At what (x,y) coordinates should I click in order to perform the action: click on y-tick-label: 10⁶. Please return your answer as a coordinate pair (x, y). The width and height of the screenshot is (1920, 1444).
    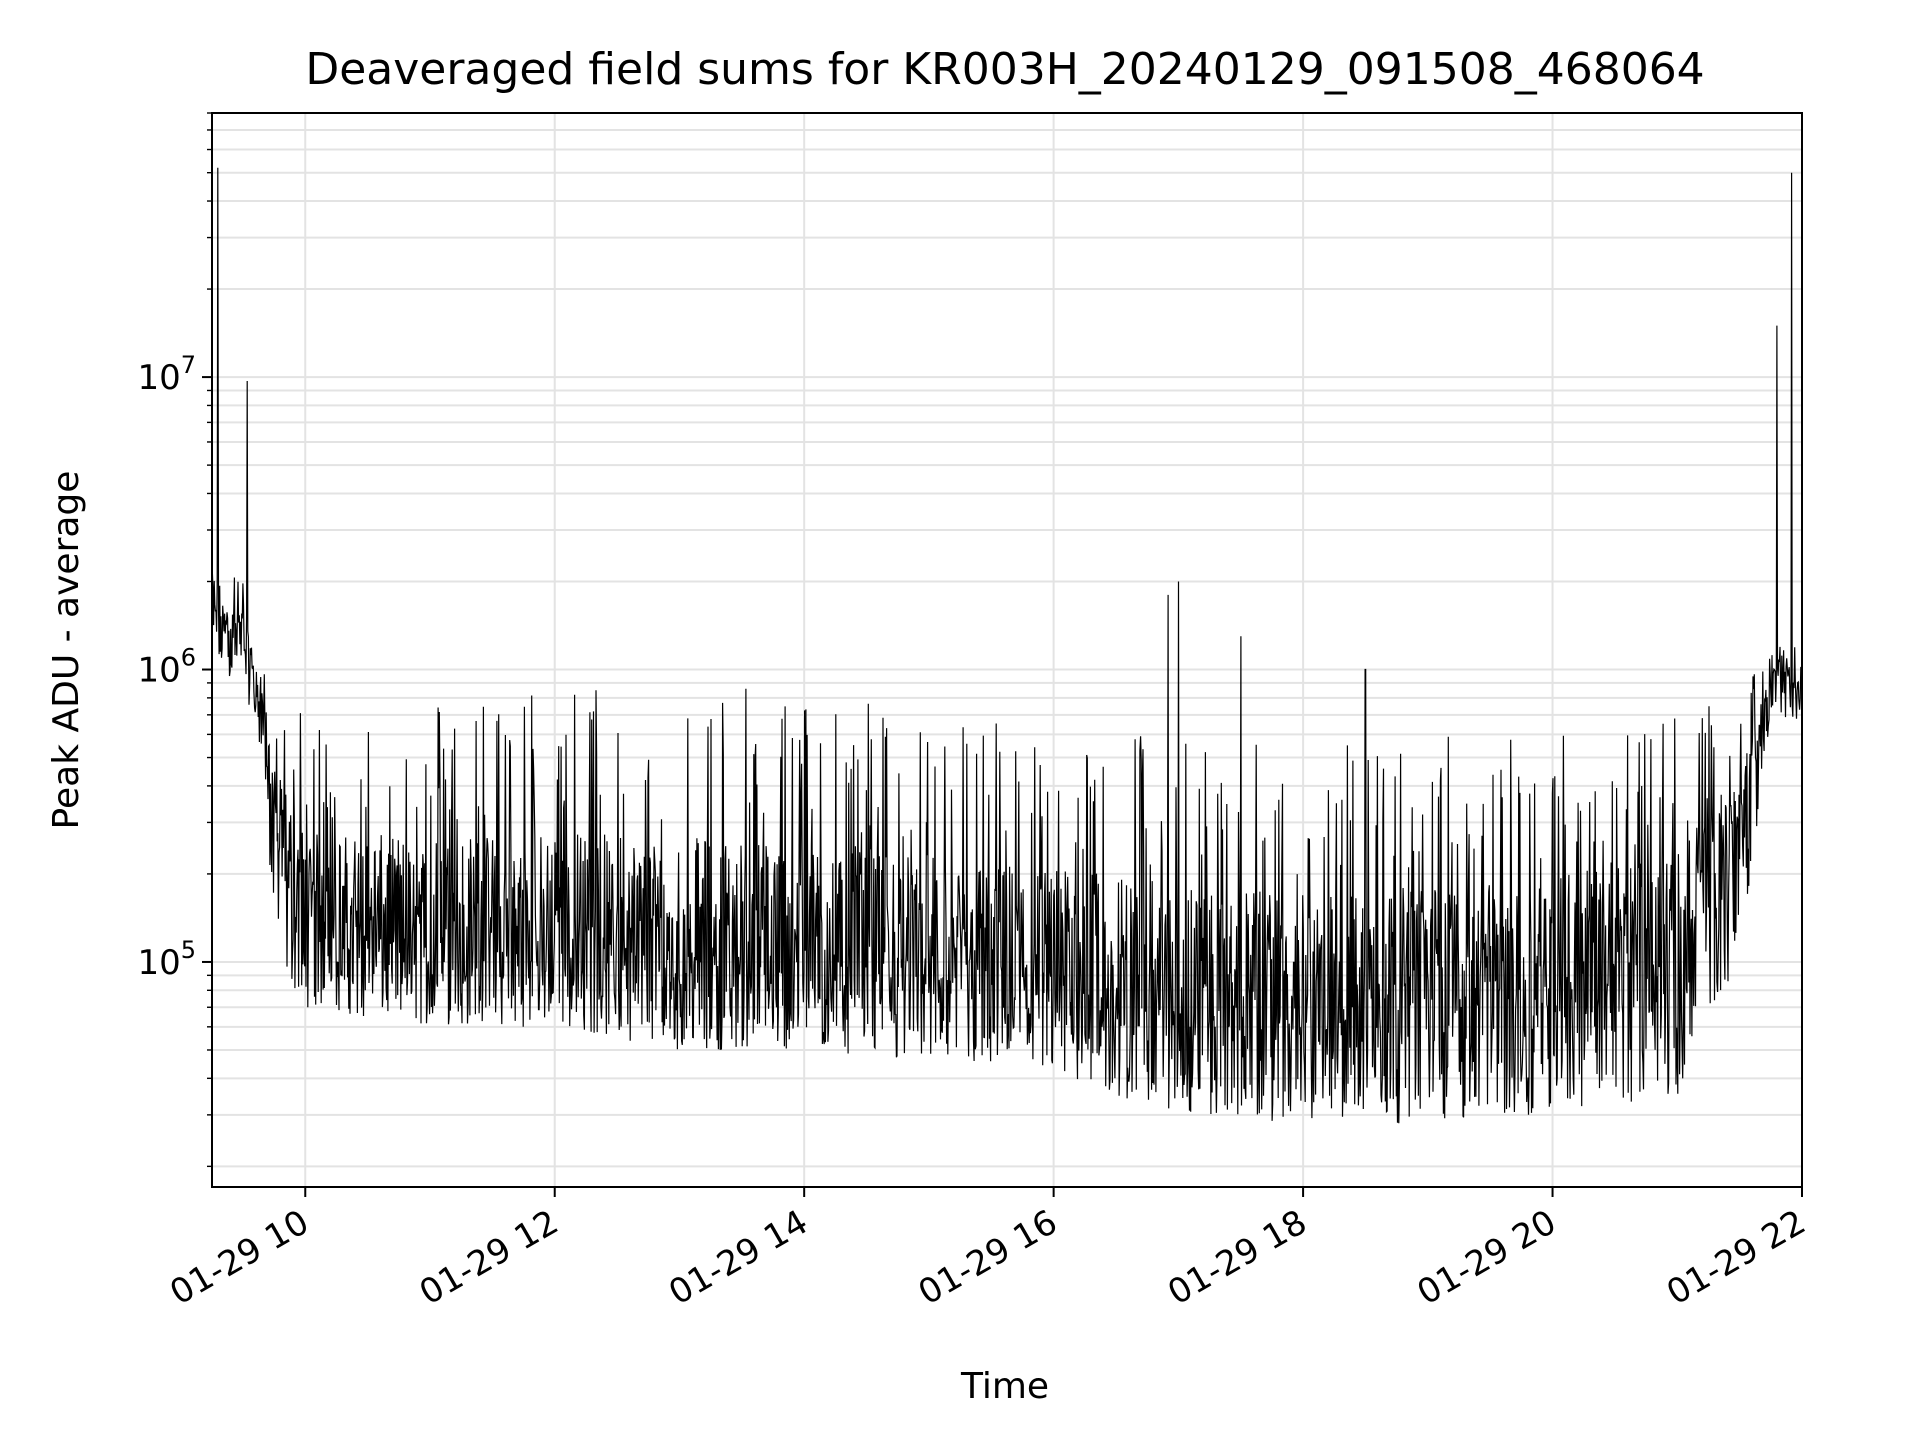
    Looking at the image, I should click on (166, 667).